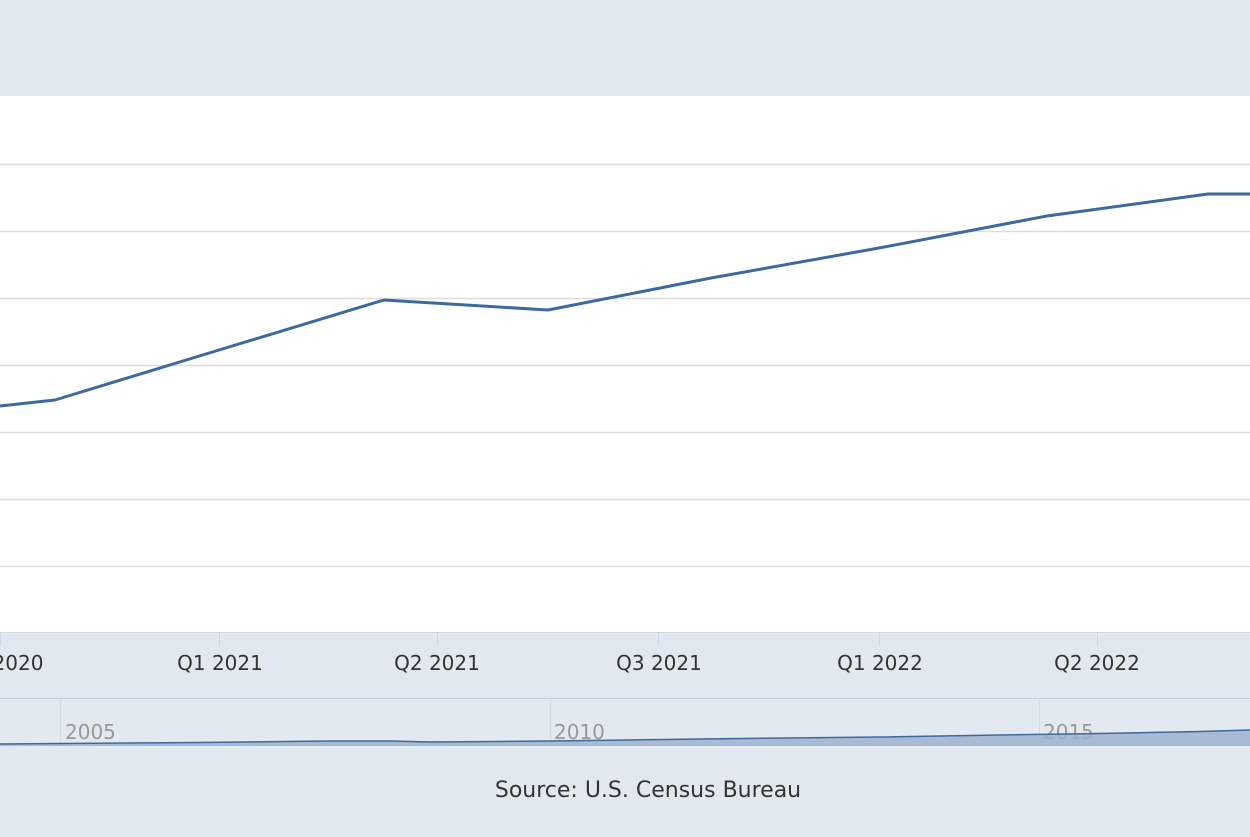 The height and width of the screenshot is (837, 1250). Describe the element at coordinates (220, 663) in the screenshot. I see `x-tick-label-1: Q1 2021` at that location.